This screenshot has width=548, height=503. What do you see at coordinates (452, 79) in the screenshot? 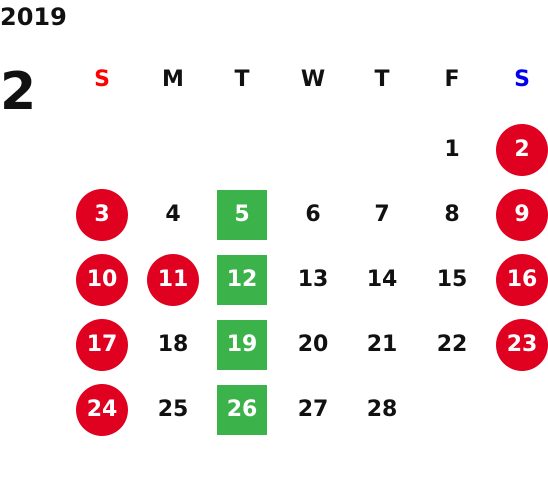
I see `weekday-header-fri: F` at bounding box center [452, 79].